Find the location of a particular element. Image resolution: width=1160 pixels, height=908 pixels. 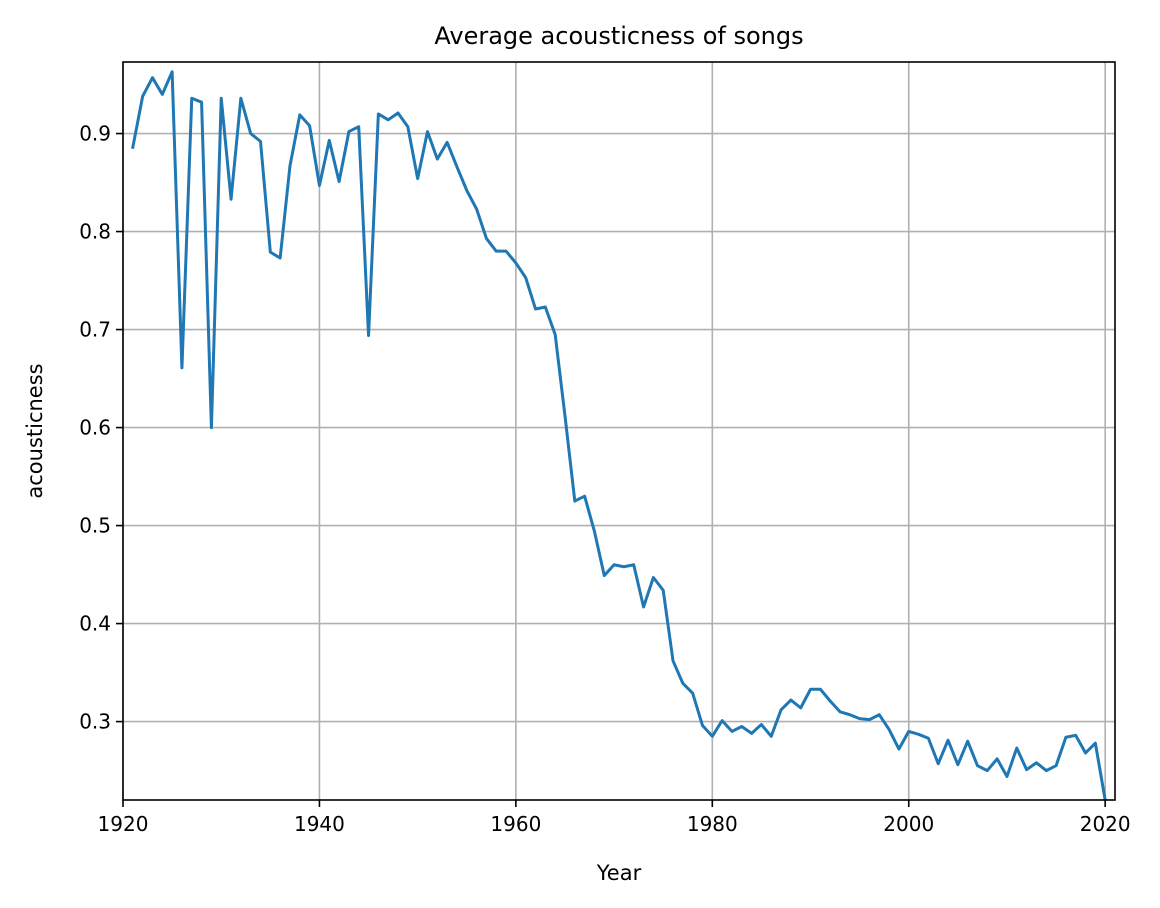

y-axis-label: acousticness is located at coordinates (35, 430).